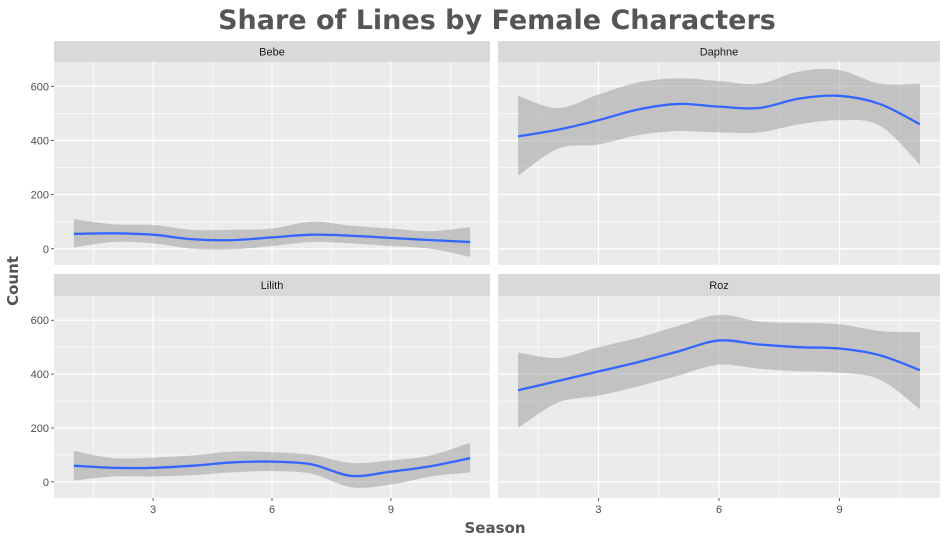  I want to click on facet-strip-label: Roz, so click(719, 286).